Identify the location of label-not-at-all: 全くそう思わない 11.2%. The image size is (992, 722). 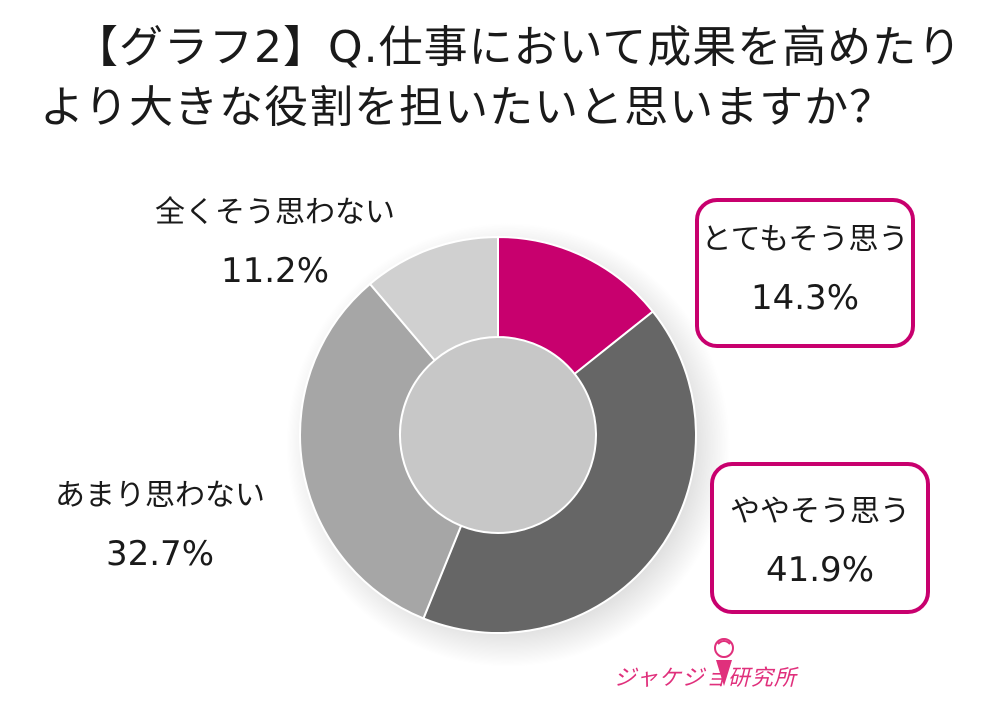
(275, 242).